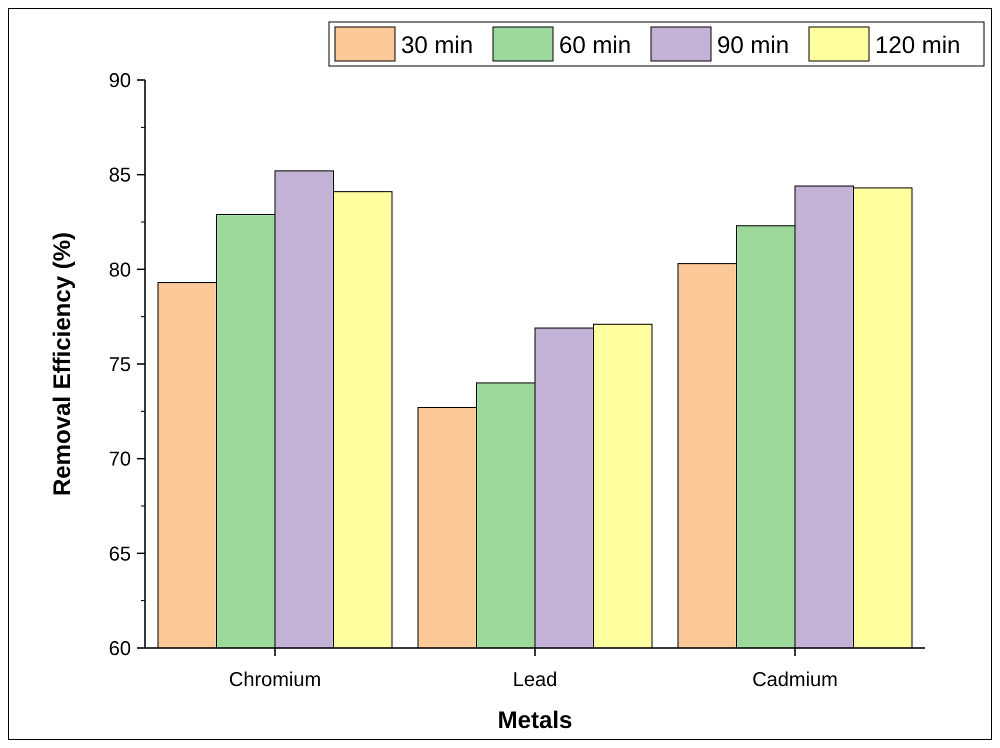  I want to click on x-tick-label: Chromium, so click(275, 680).